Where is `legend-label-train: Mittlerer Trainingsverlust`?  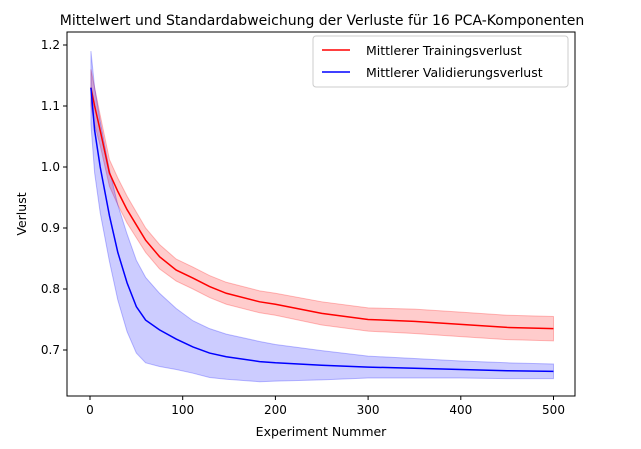
legend-label-train: Mittlerer Trainingsverlust is located at coordinates (444, 50).